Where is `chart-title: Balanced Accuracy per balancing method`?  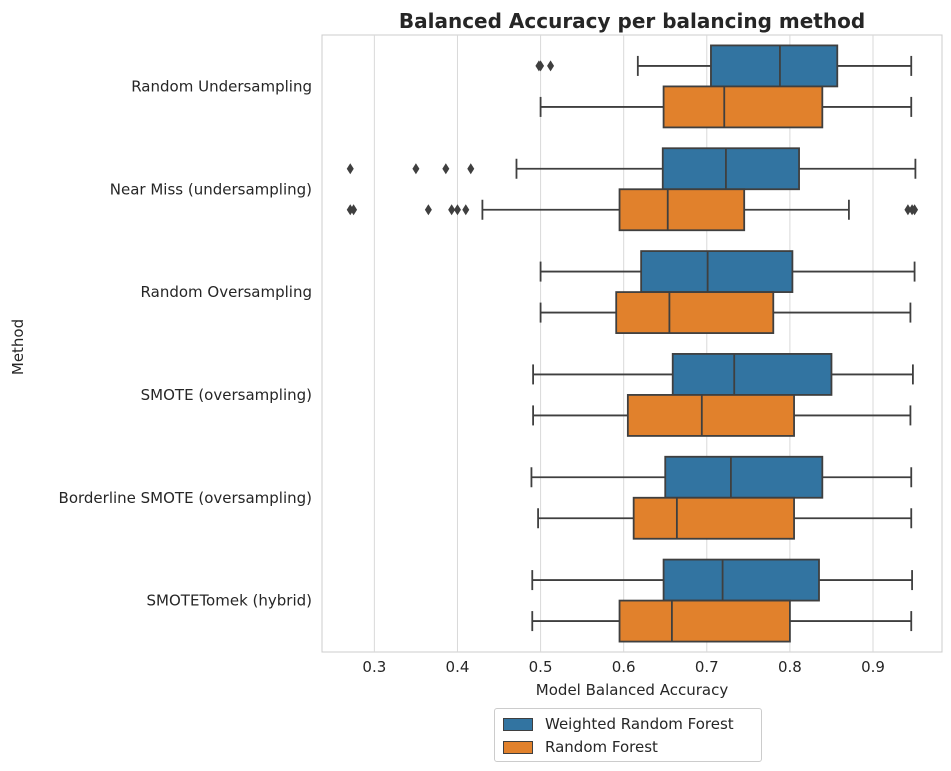 chart-title: Balanced Accuracy per balancing method is located at coordinates (632, 21).